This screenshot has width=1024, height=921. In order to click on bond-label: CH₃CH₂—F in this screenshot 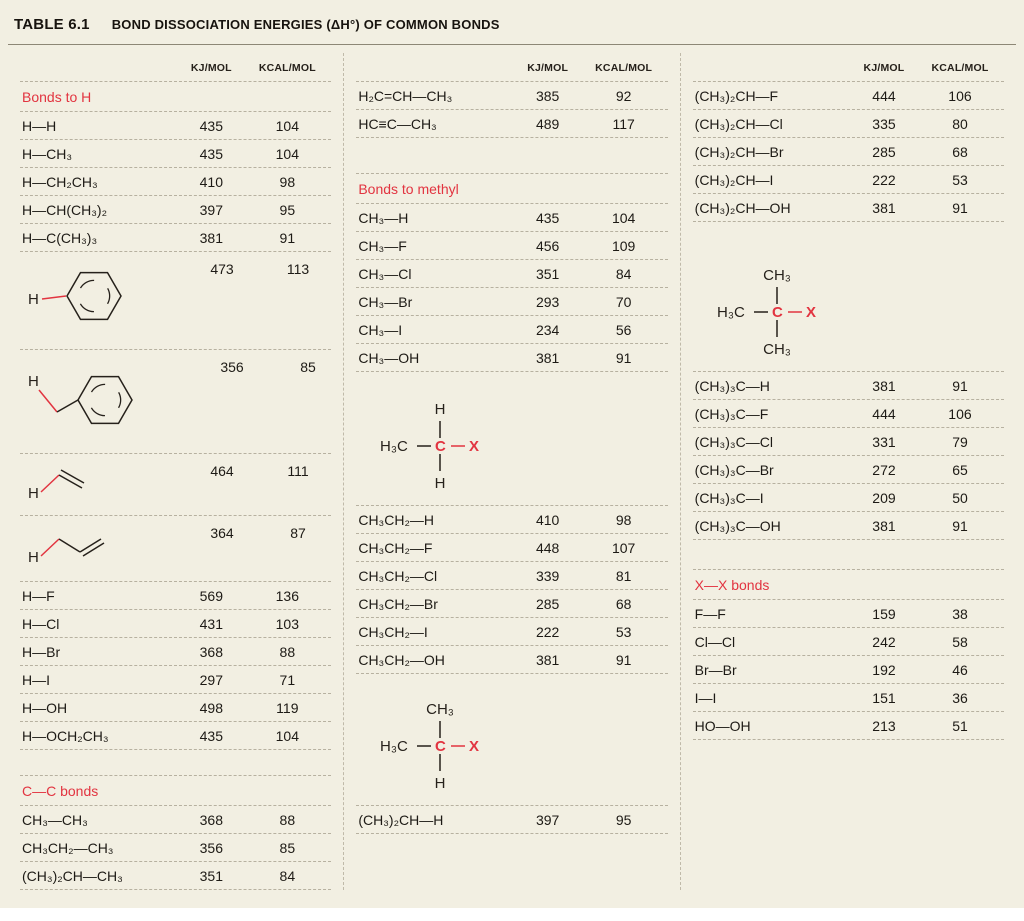, I will do `click(395, 547)`.